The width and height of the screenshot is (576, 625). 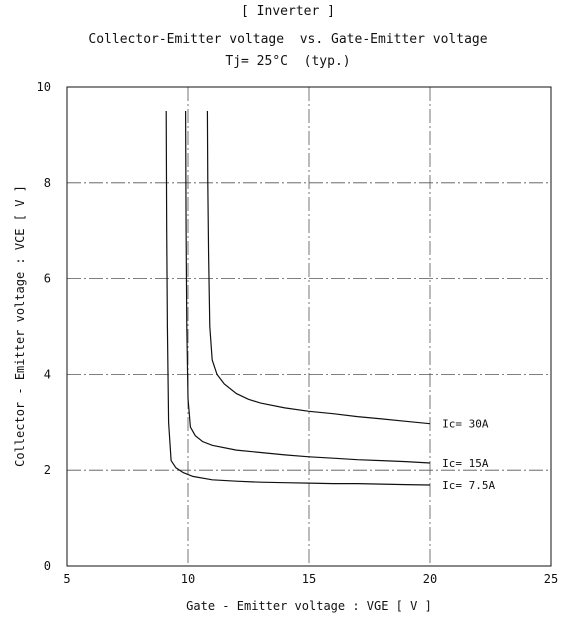 I want to click on series-label: Ic= 15A, so click(x=465, y=463).